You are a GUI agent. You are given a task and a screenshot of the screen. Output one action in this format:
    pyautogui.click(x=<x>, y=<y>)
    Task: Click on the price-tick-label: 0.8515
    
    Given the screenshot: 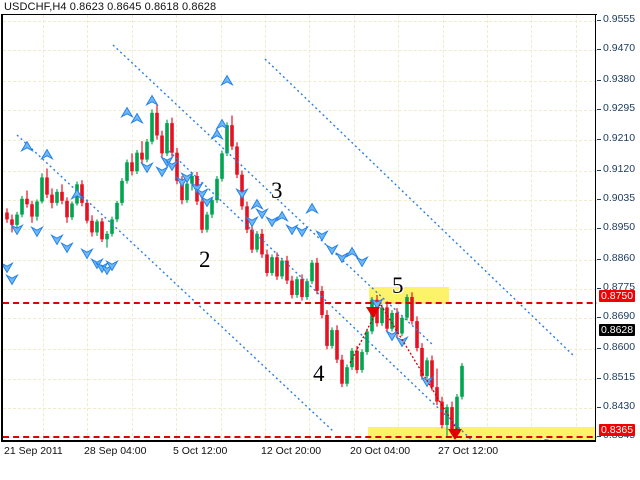 What is the action you would take?
    pyautogui.click(x=619, y=376)
    